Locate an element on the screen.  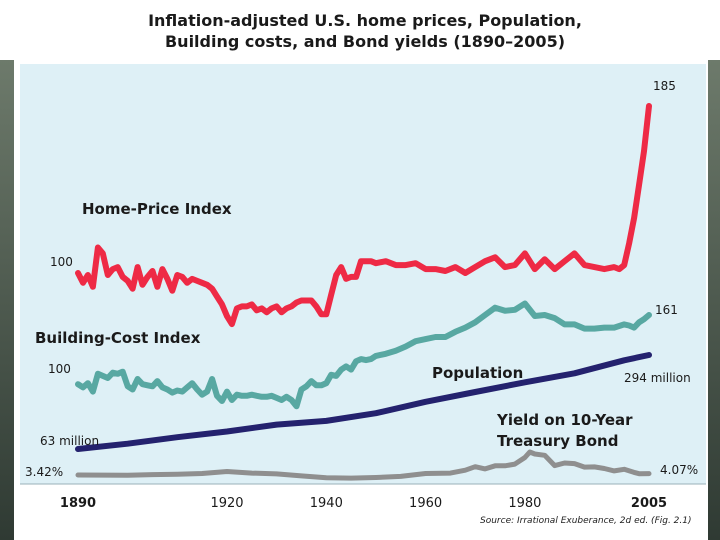
x-tick-label-1890: 1890 is located at coordinates (78, 503).